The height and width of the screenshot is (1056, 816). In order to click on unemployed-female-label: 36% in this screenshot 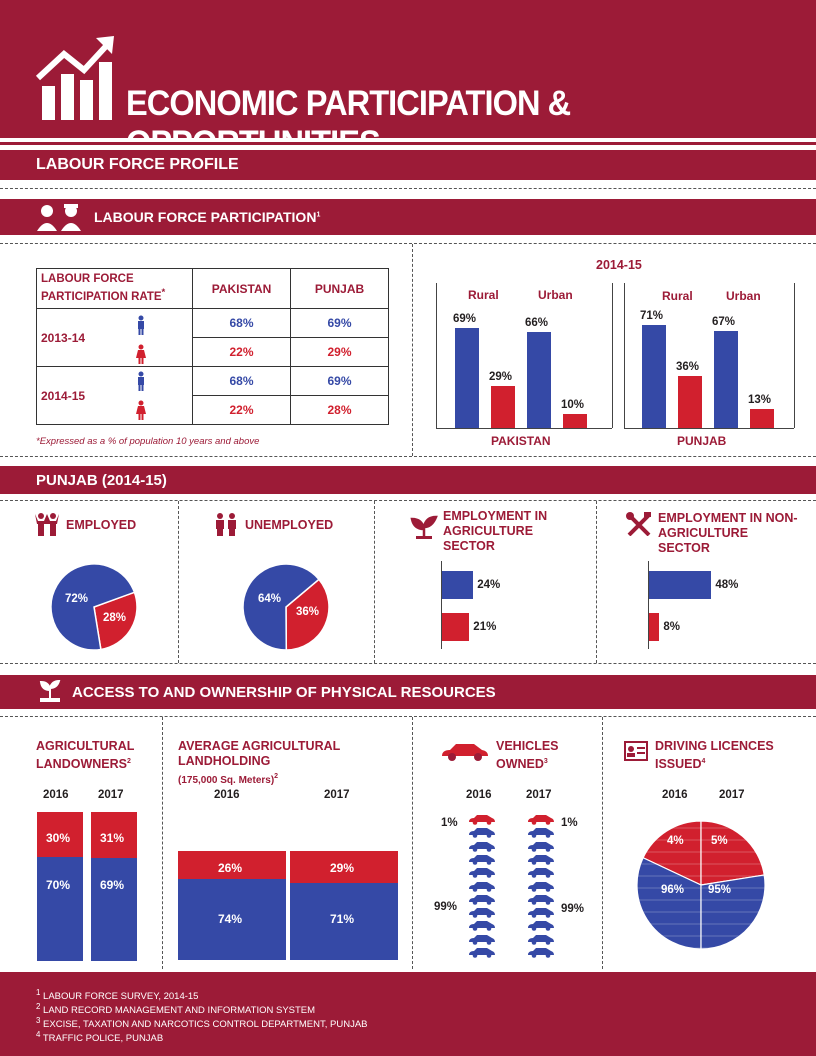, I will do `click(308, 612)`.